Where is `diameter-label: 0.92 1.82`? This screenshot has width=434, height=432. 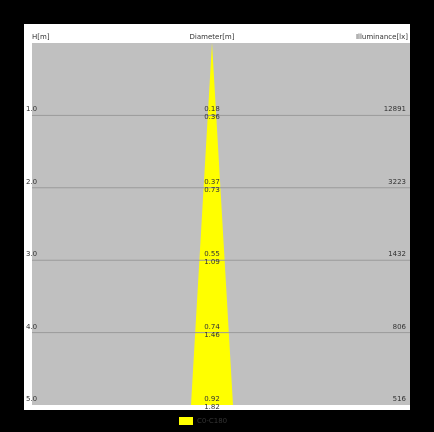
diameter-label: 0.92 1.82 is located at coordinates (212, 403).